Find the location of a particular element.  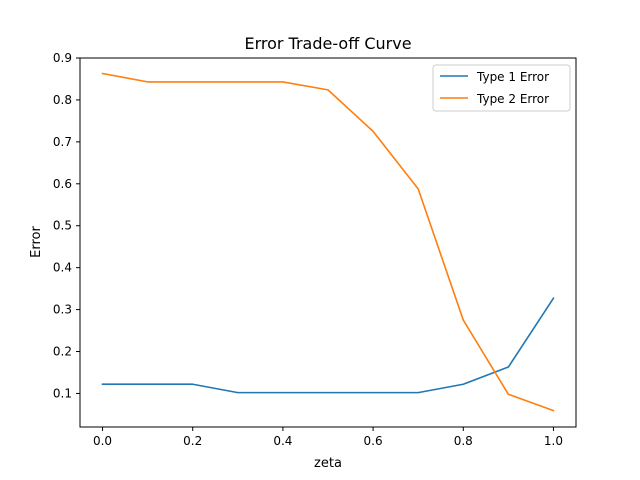

y-tick-label: 0.1 is located at coordinates (62, 393).